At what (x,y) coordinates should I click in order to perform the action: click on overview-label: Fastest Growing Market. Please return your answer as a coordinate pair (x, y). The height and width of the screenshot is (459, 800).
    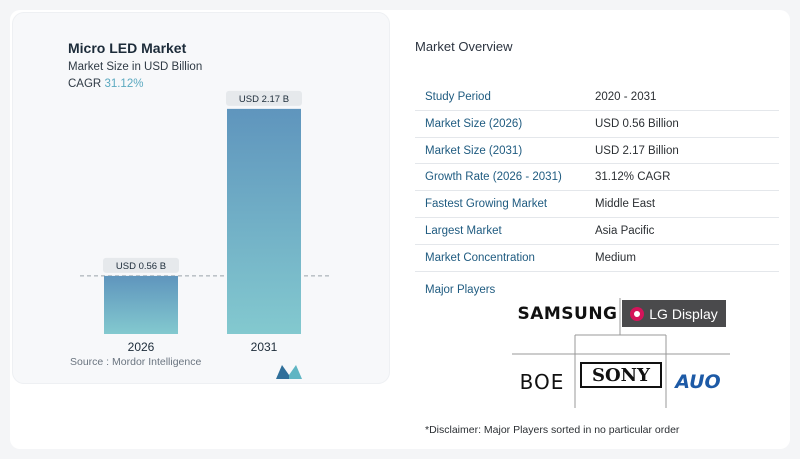
    Looking at the image, I should click on (486, 204).